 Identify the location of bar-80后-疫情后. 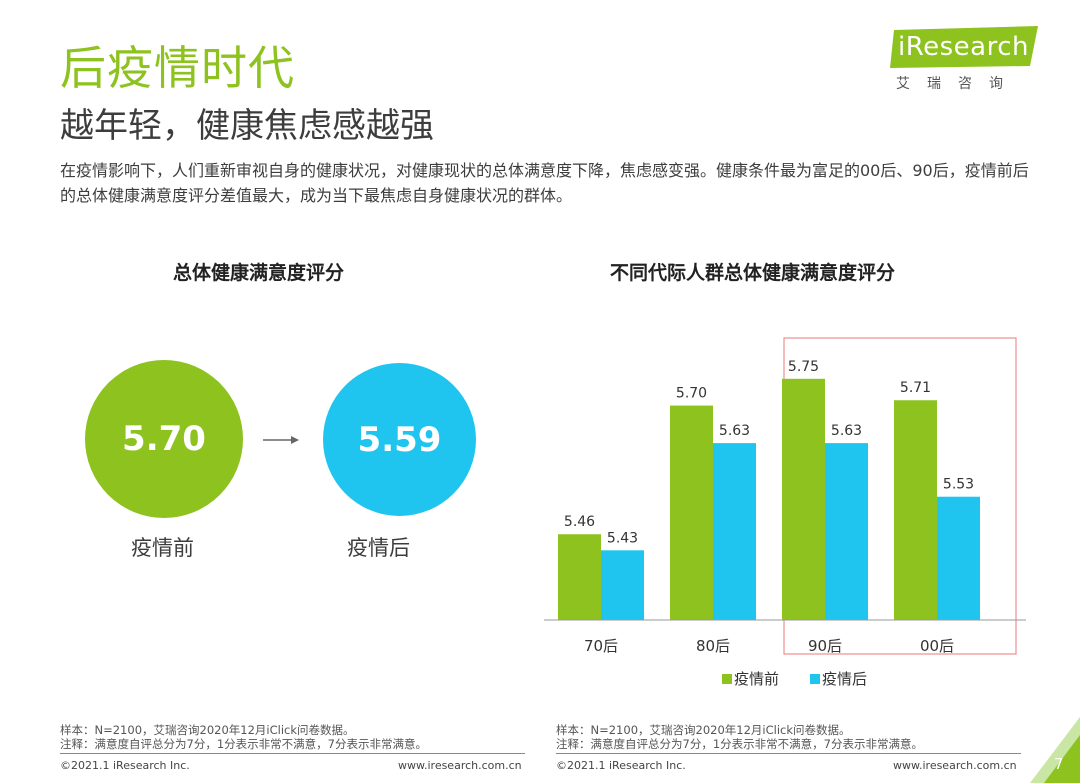
(734, 531).